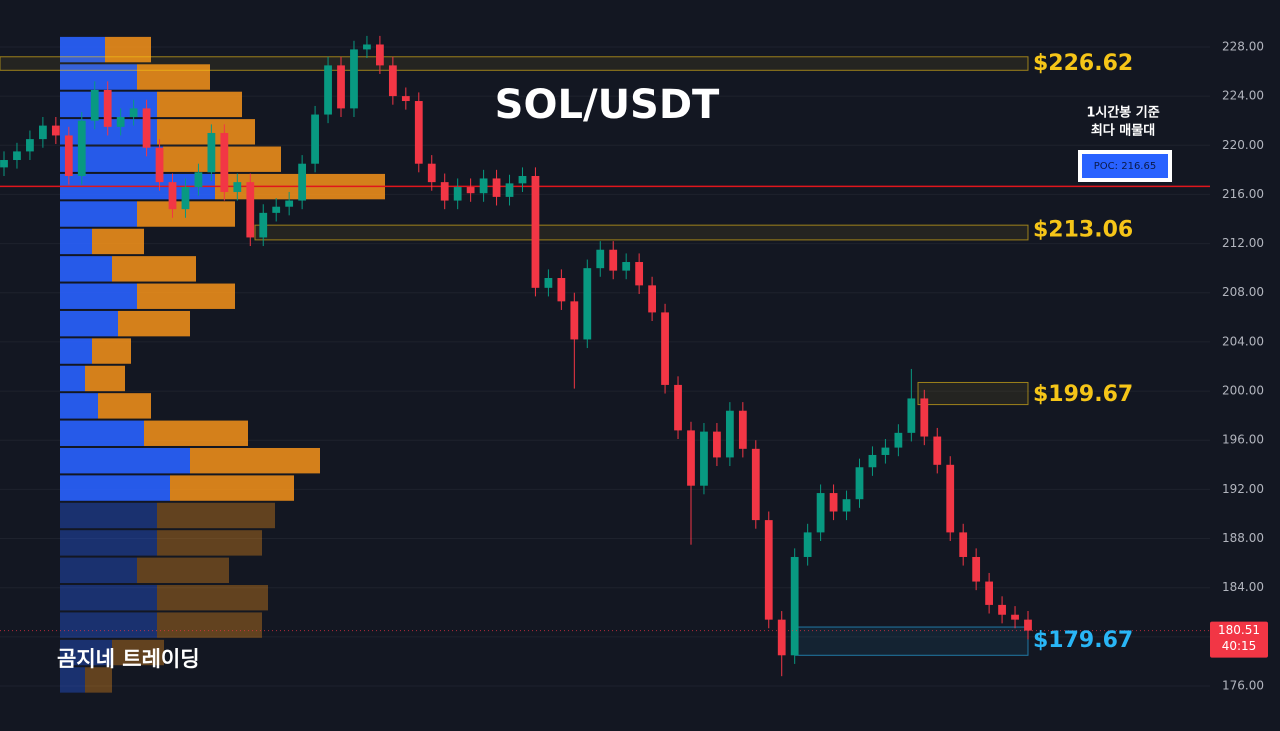 This screenshot has width=1280, height=731. Describe the element at coordinates (1243, 440) in the screenshot. I see `y-tick-label: 196.00` at that location.